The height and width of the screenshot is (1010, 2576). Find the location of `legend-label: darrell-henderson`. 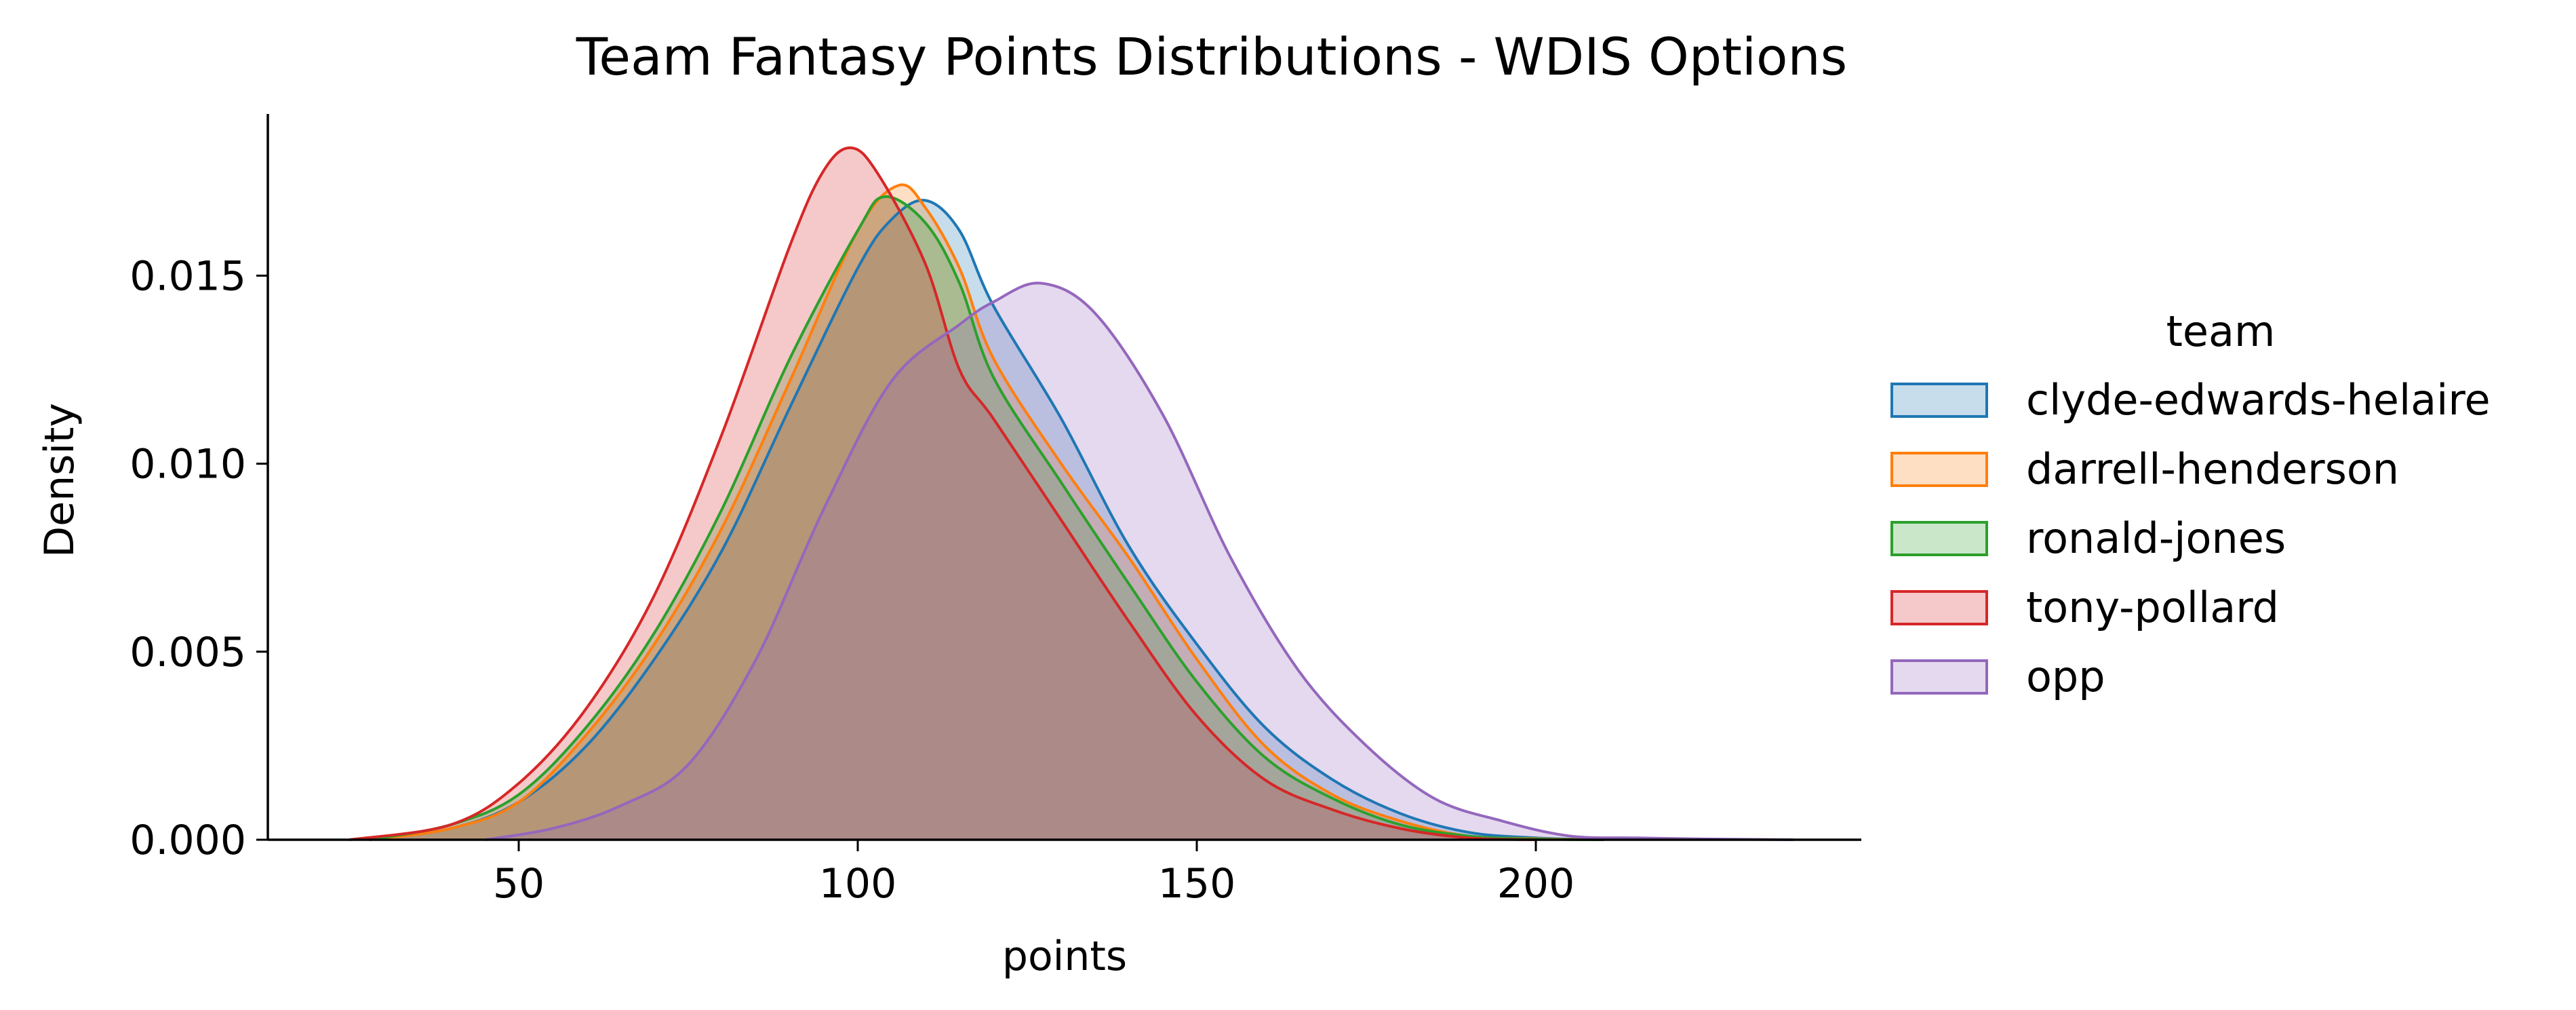

legend-label: darrell-henderson is located at coordinates (2212, 469).